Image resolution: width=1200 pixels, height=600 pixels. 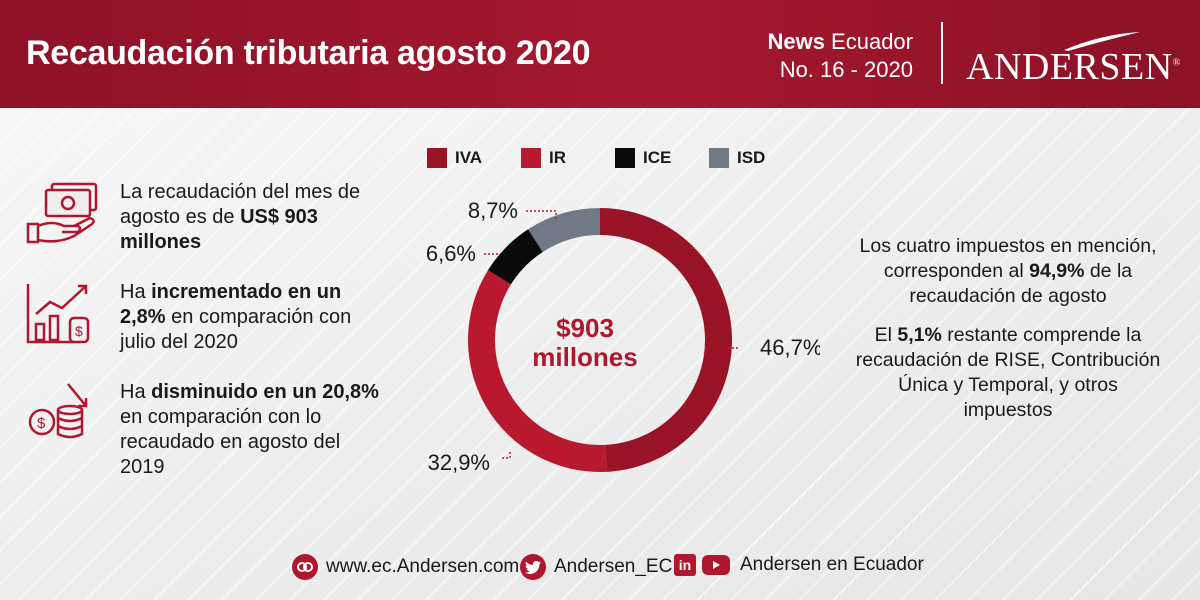 What do you see at coordinates (790, 347) in the screenshot?
I see `data-label-iva: 46,7%` at bounding box center [790, 347].